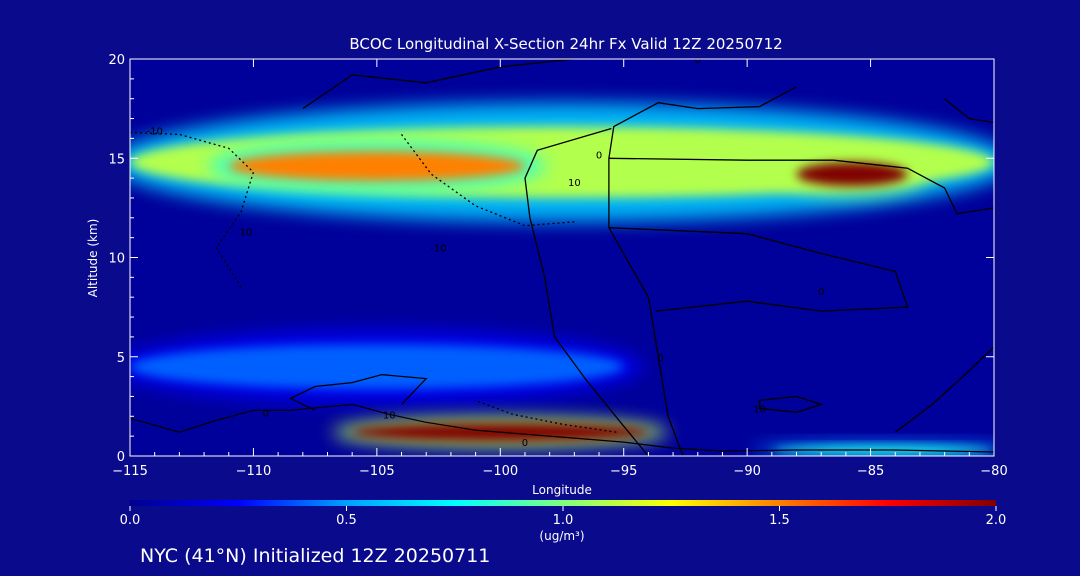 Image resolution: width=1080 pixels, height=576 pixels. I want to click on colorbar-tick-label: 2.0, so click(996, 520).